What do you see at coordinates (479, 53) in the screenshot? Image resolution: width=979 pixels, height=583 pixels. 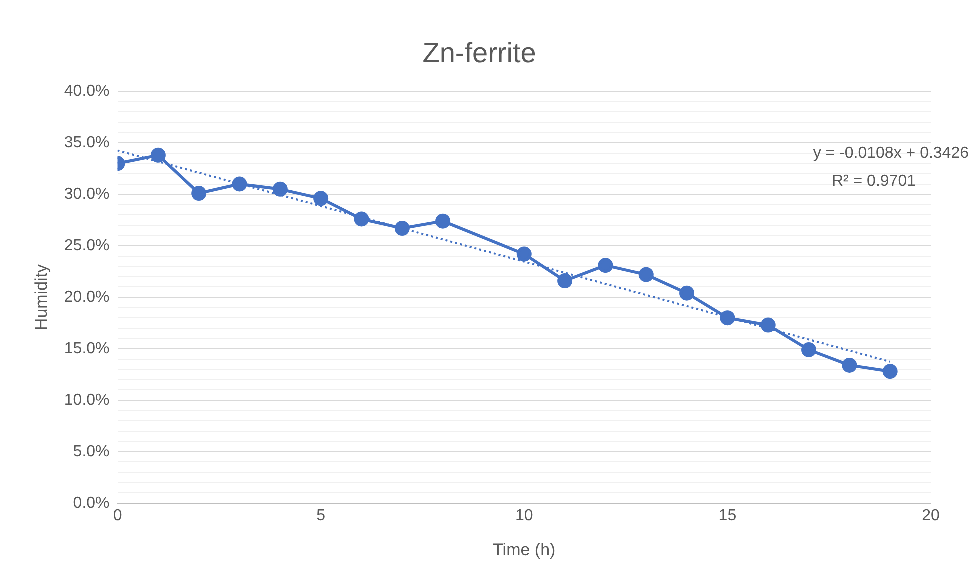 I see `chart-title: Zn-ferrite` at bounding box center [479, 53].